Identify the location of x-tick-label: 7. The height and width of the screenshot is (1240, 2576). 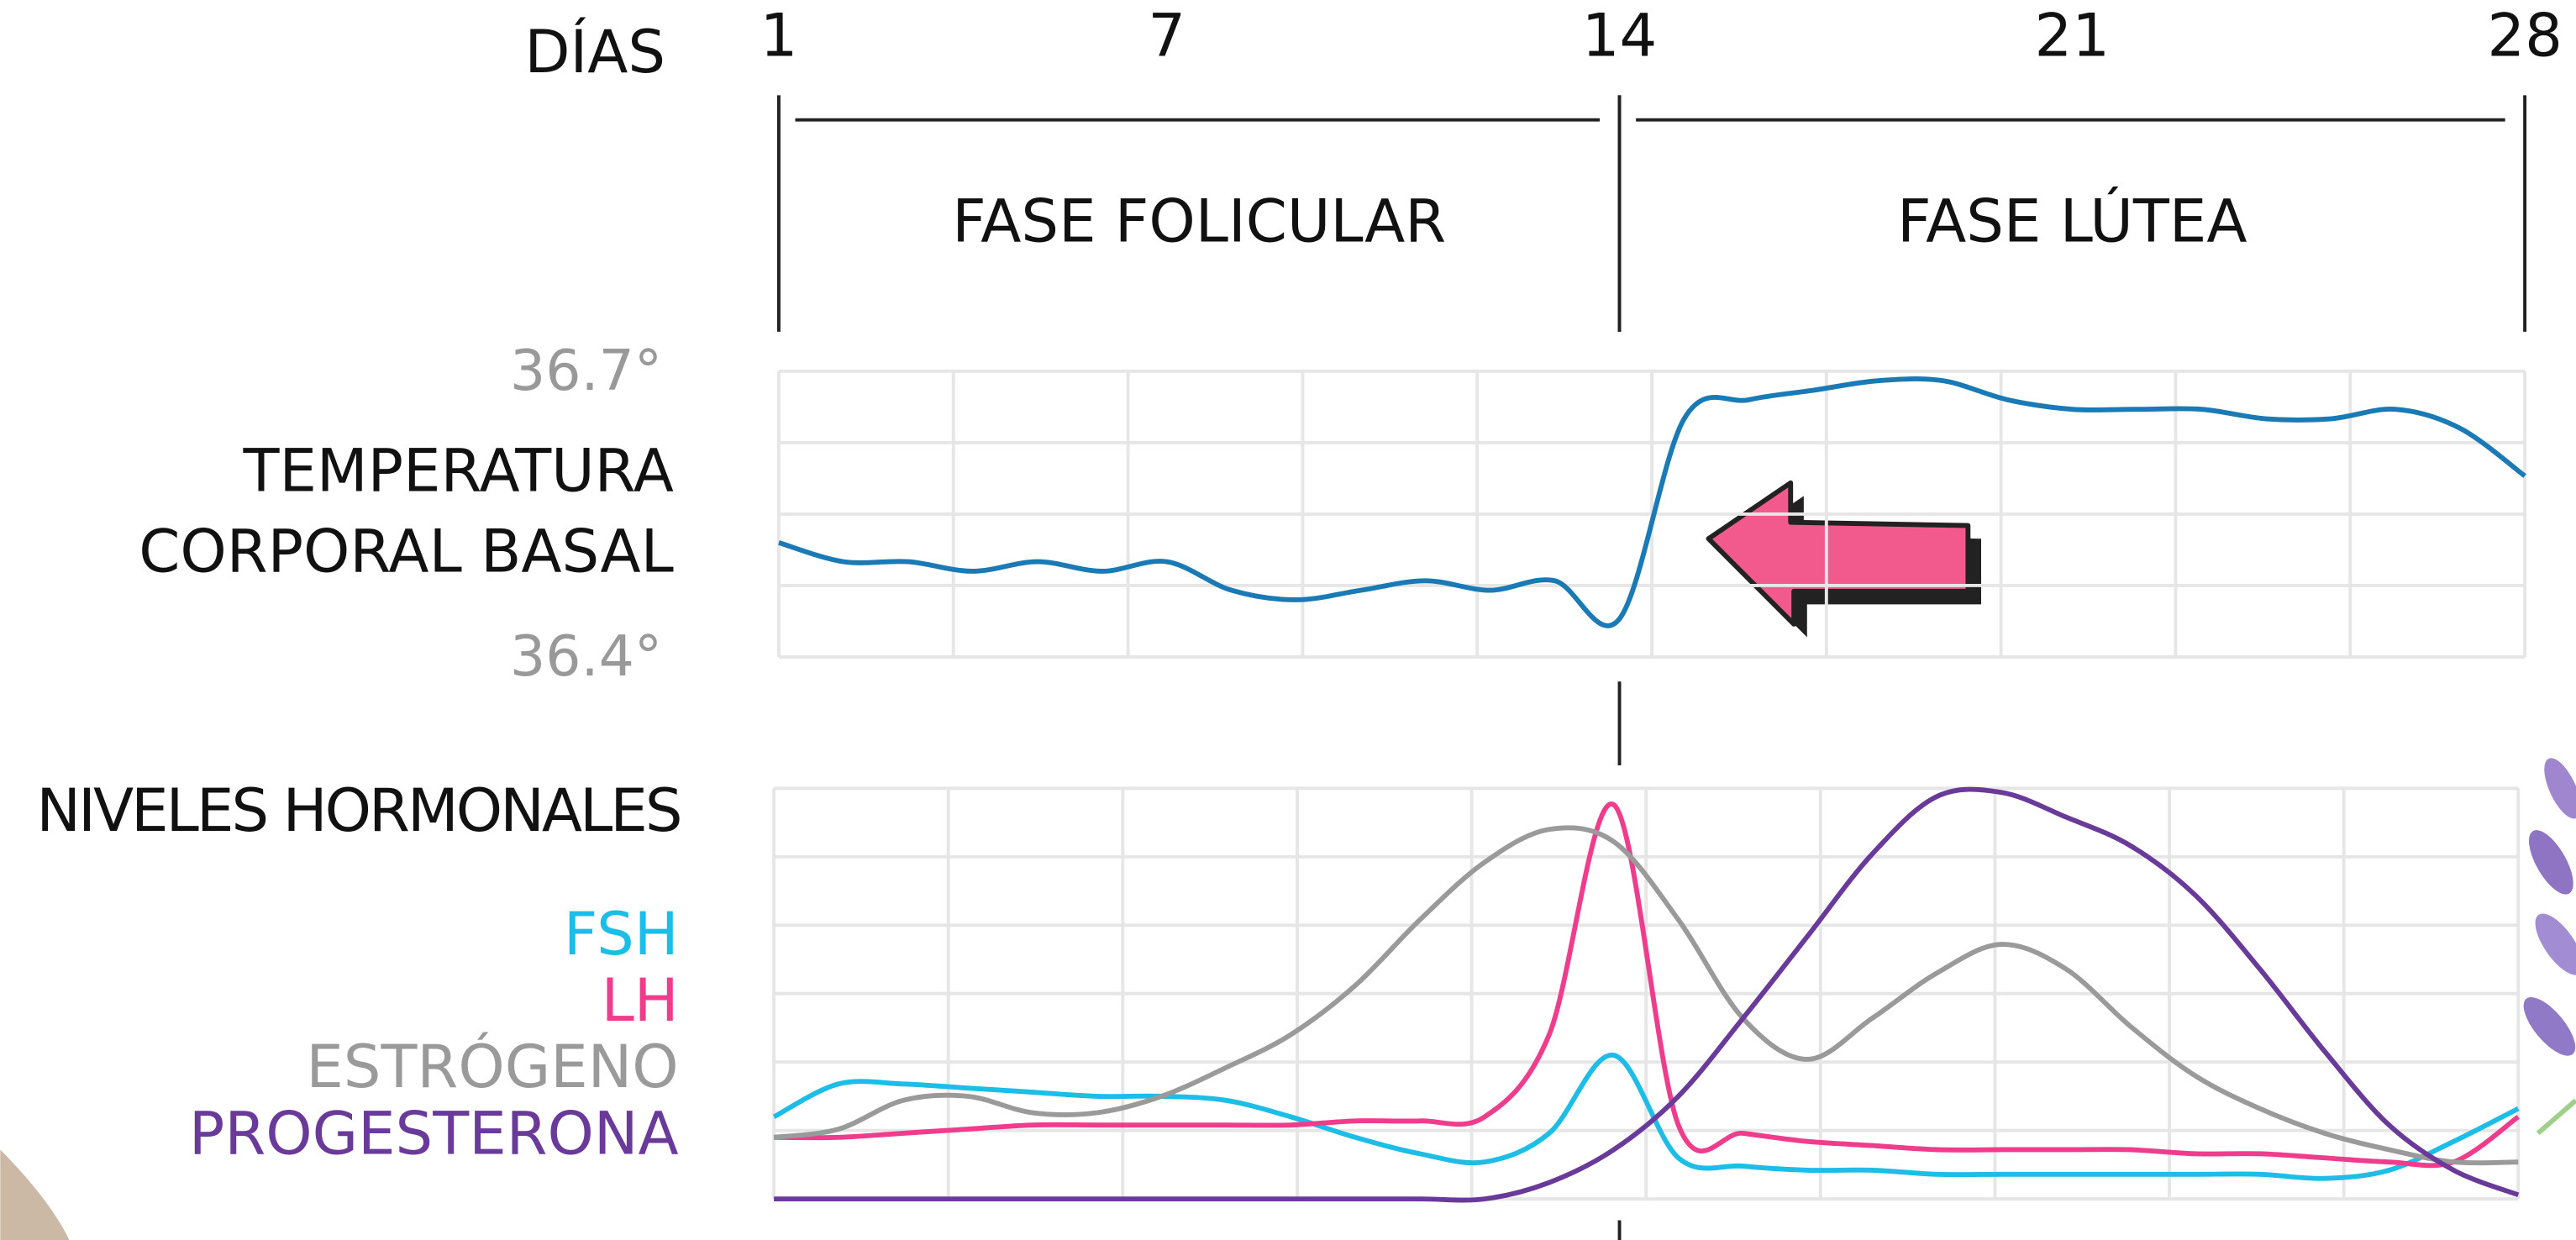
(1166, 35).